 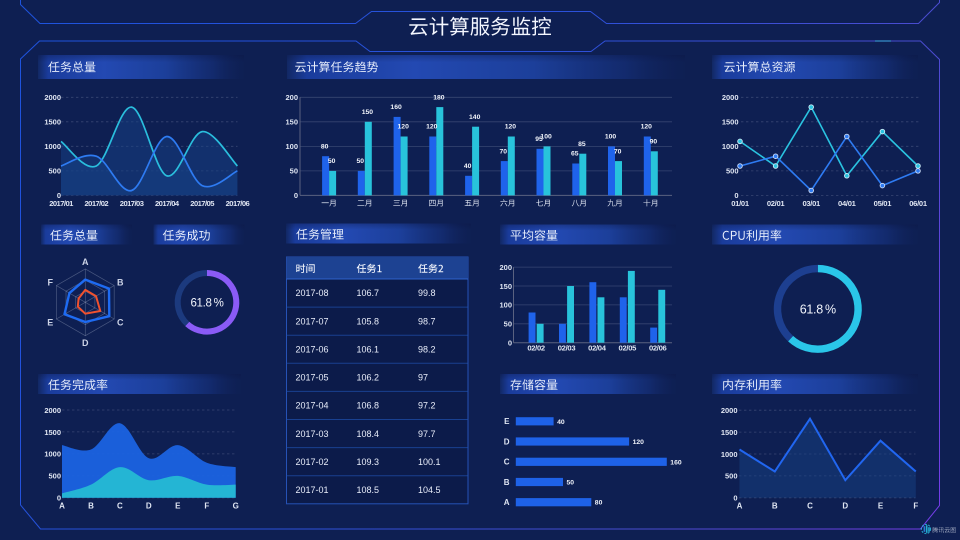 I want to click on svg-text: 02/03, so click(x=567, y=347).